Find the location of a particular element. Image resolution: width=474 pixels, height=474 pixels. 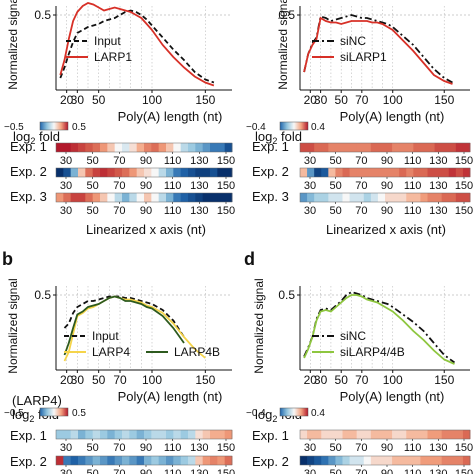

colorbar-bottom-right: −0.4 0.4 is located at coordinates (285, 413).